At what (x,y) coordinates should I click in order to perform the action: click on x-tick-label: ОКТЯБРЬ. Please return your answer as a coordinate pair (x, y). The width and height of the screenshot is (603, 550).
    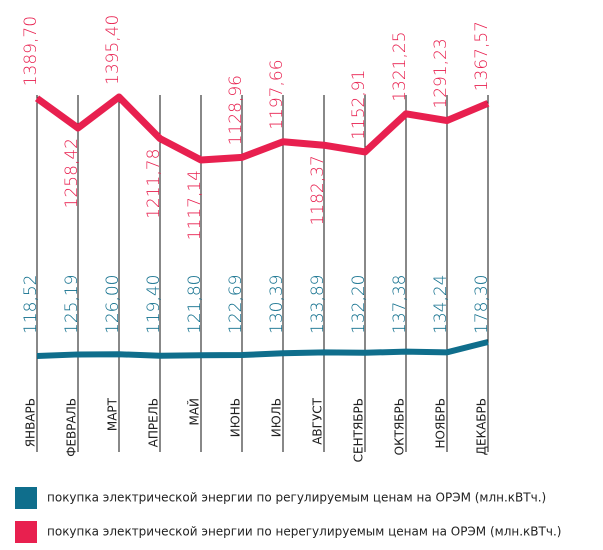
    Looking at the image, I should click on (400, 426).